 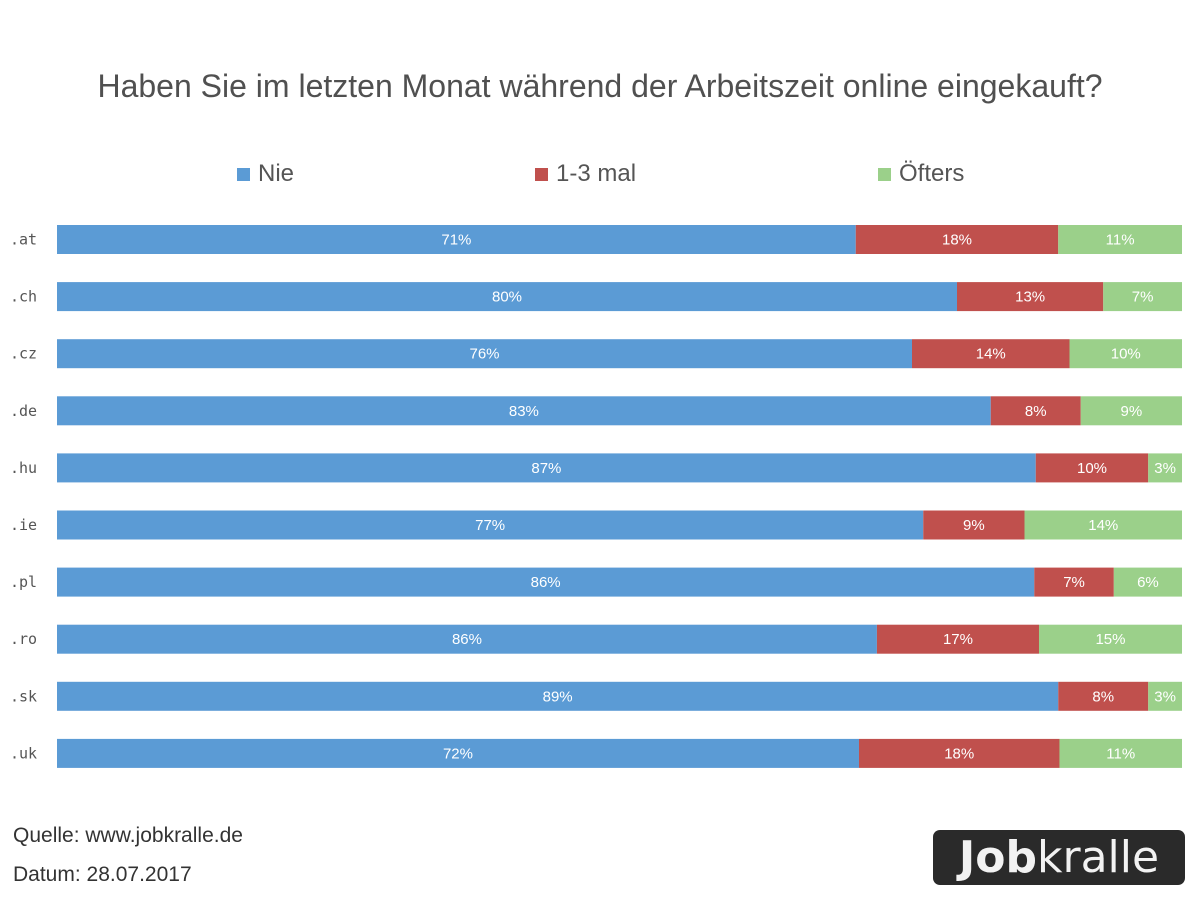 I want to click on data-label: 89%, so click(x=558, y=696).